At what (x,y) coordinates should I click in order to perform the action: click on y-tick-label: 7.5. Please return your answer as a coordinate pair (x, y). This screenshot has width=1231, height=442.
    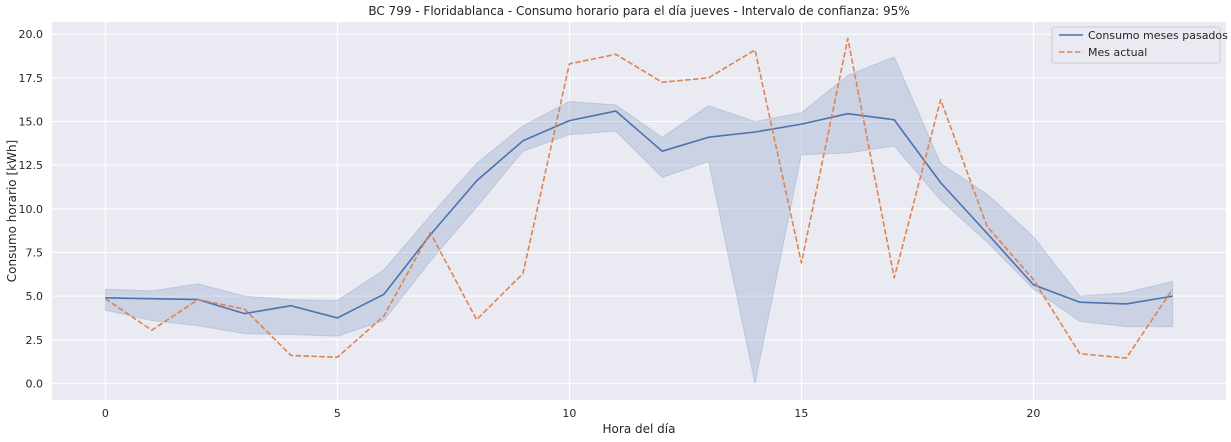
    Looking at the image, I should click on (35, 252).